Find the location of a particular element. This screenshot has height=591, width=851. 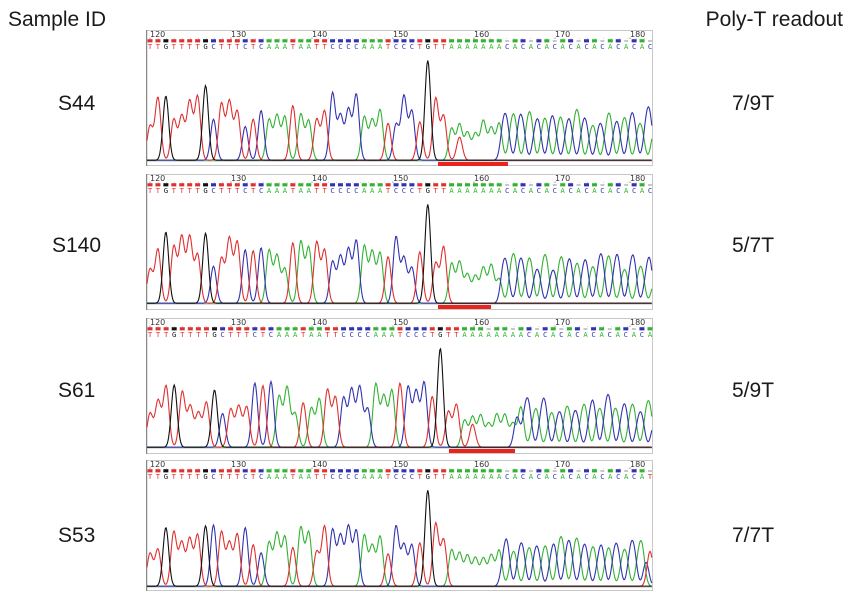

position-tick-label: 130 is located at coordinates (238, 464).